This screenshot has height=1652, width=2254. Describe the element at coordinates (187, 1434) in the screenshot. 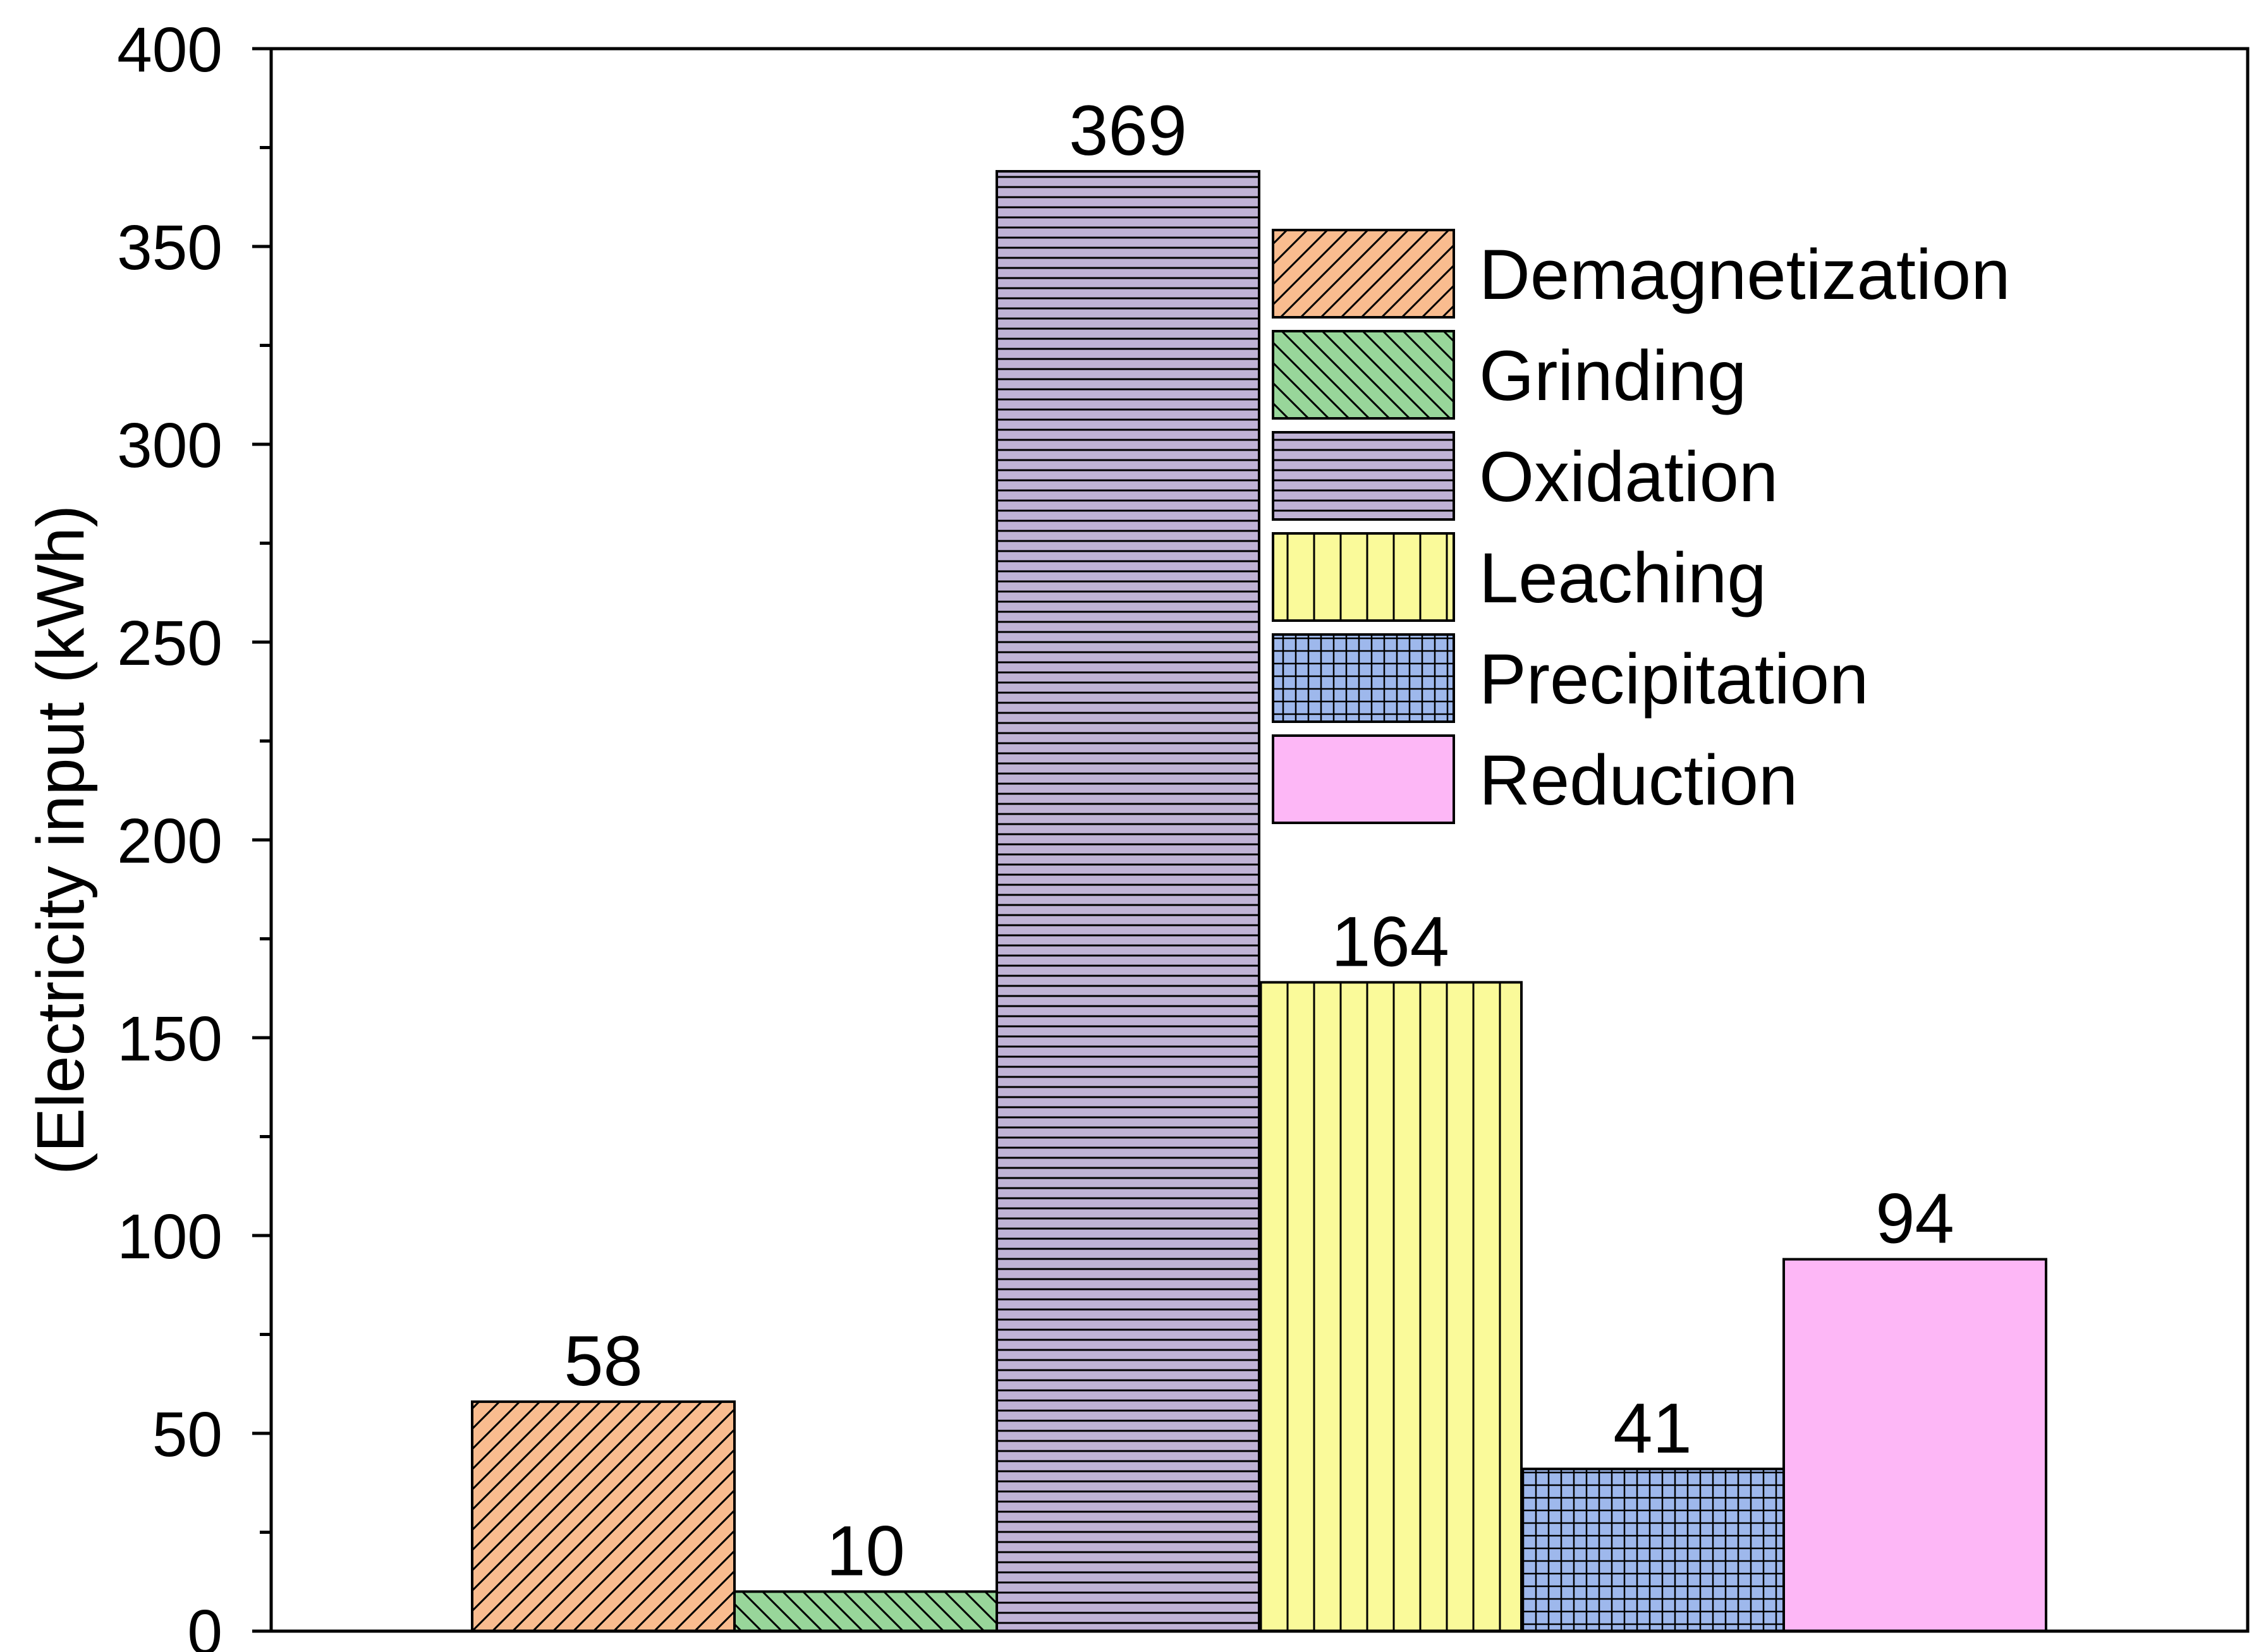

I see `y-tick-label: 50` at that location.